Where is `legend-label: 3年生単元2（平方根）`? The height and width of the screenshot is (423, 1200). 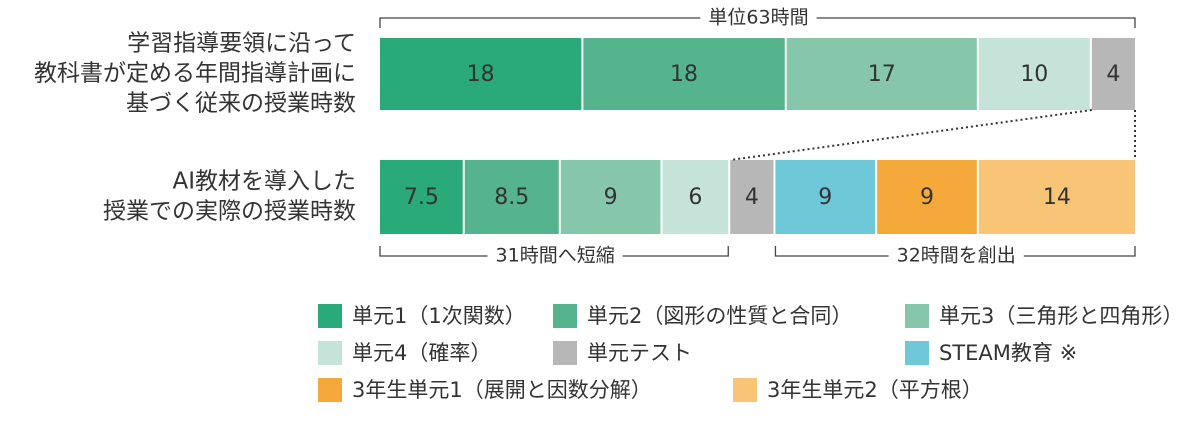 legend-label: 3年生単元2（平方根） is located at coordinates (875, 390).